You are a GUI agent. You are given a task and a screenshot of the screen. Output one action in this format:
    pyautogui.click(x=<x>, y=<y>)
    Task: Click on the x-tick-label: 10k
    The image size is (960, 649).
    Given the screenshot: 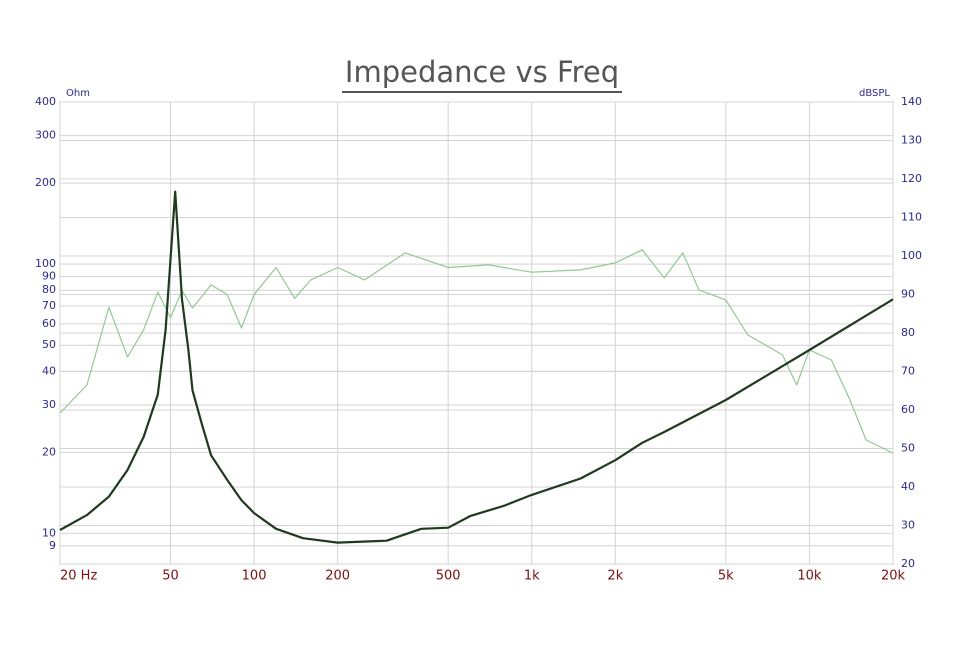 What is the action you would take?
    pyautogui.click(x=809, y=576)
    